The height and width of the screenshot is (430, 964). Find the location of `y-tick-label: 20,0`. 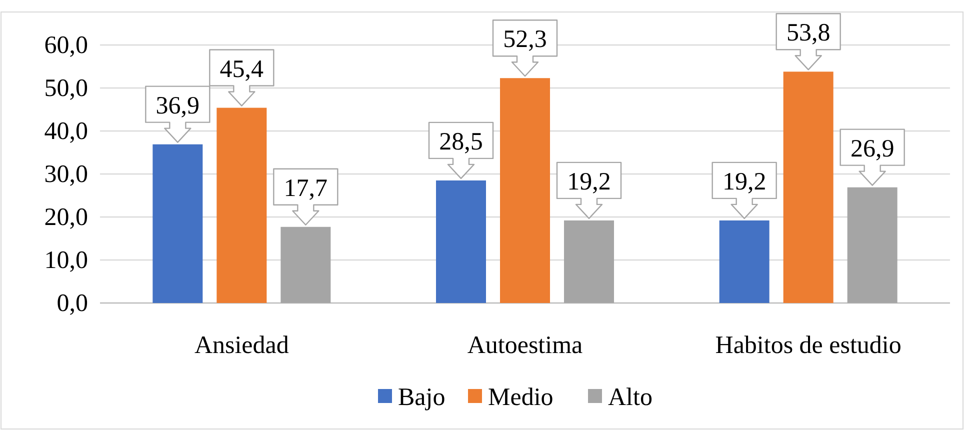

y-tick-label: 20,0 is located at coordinates (66, 217).